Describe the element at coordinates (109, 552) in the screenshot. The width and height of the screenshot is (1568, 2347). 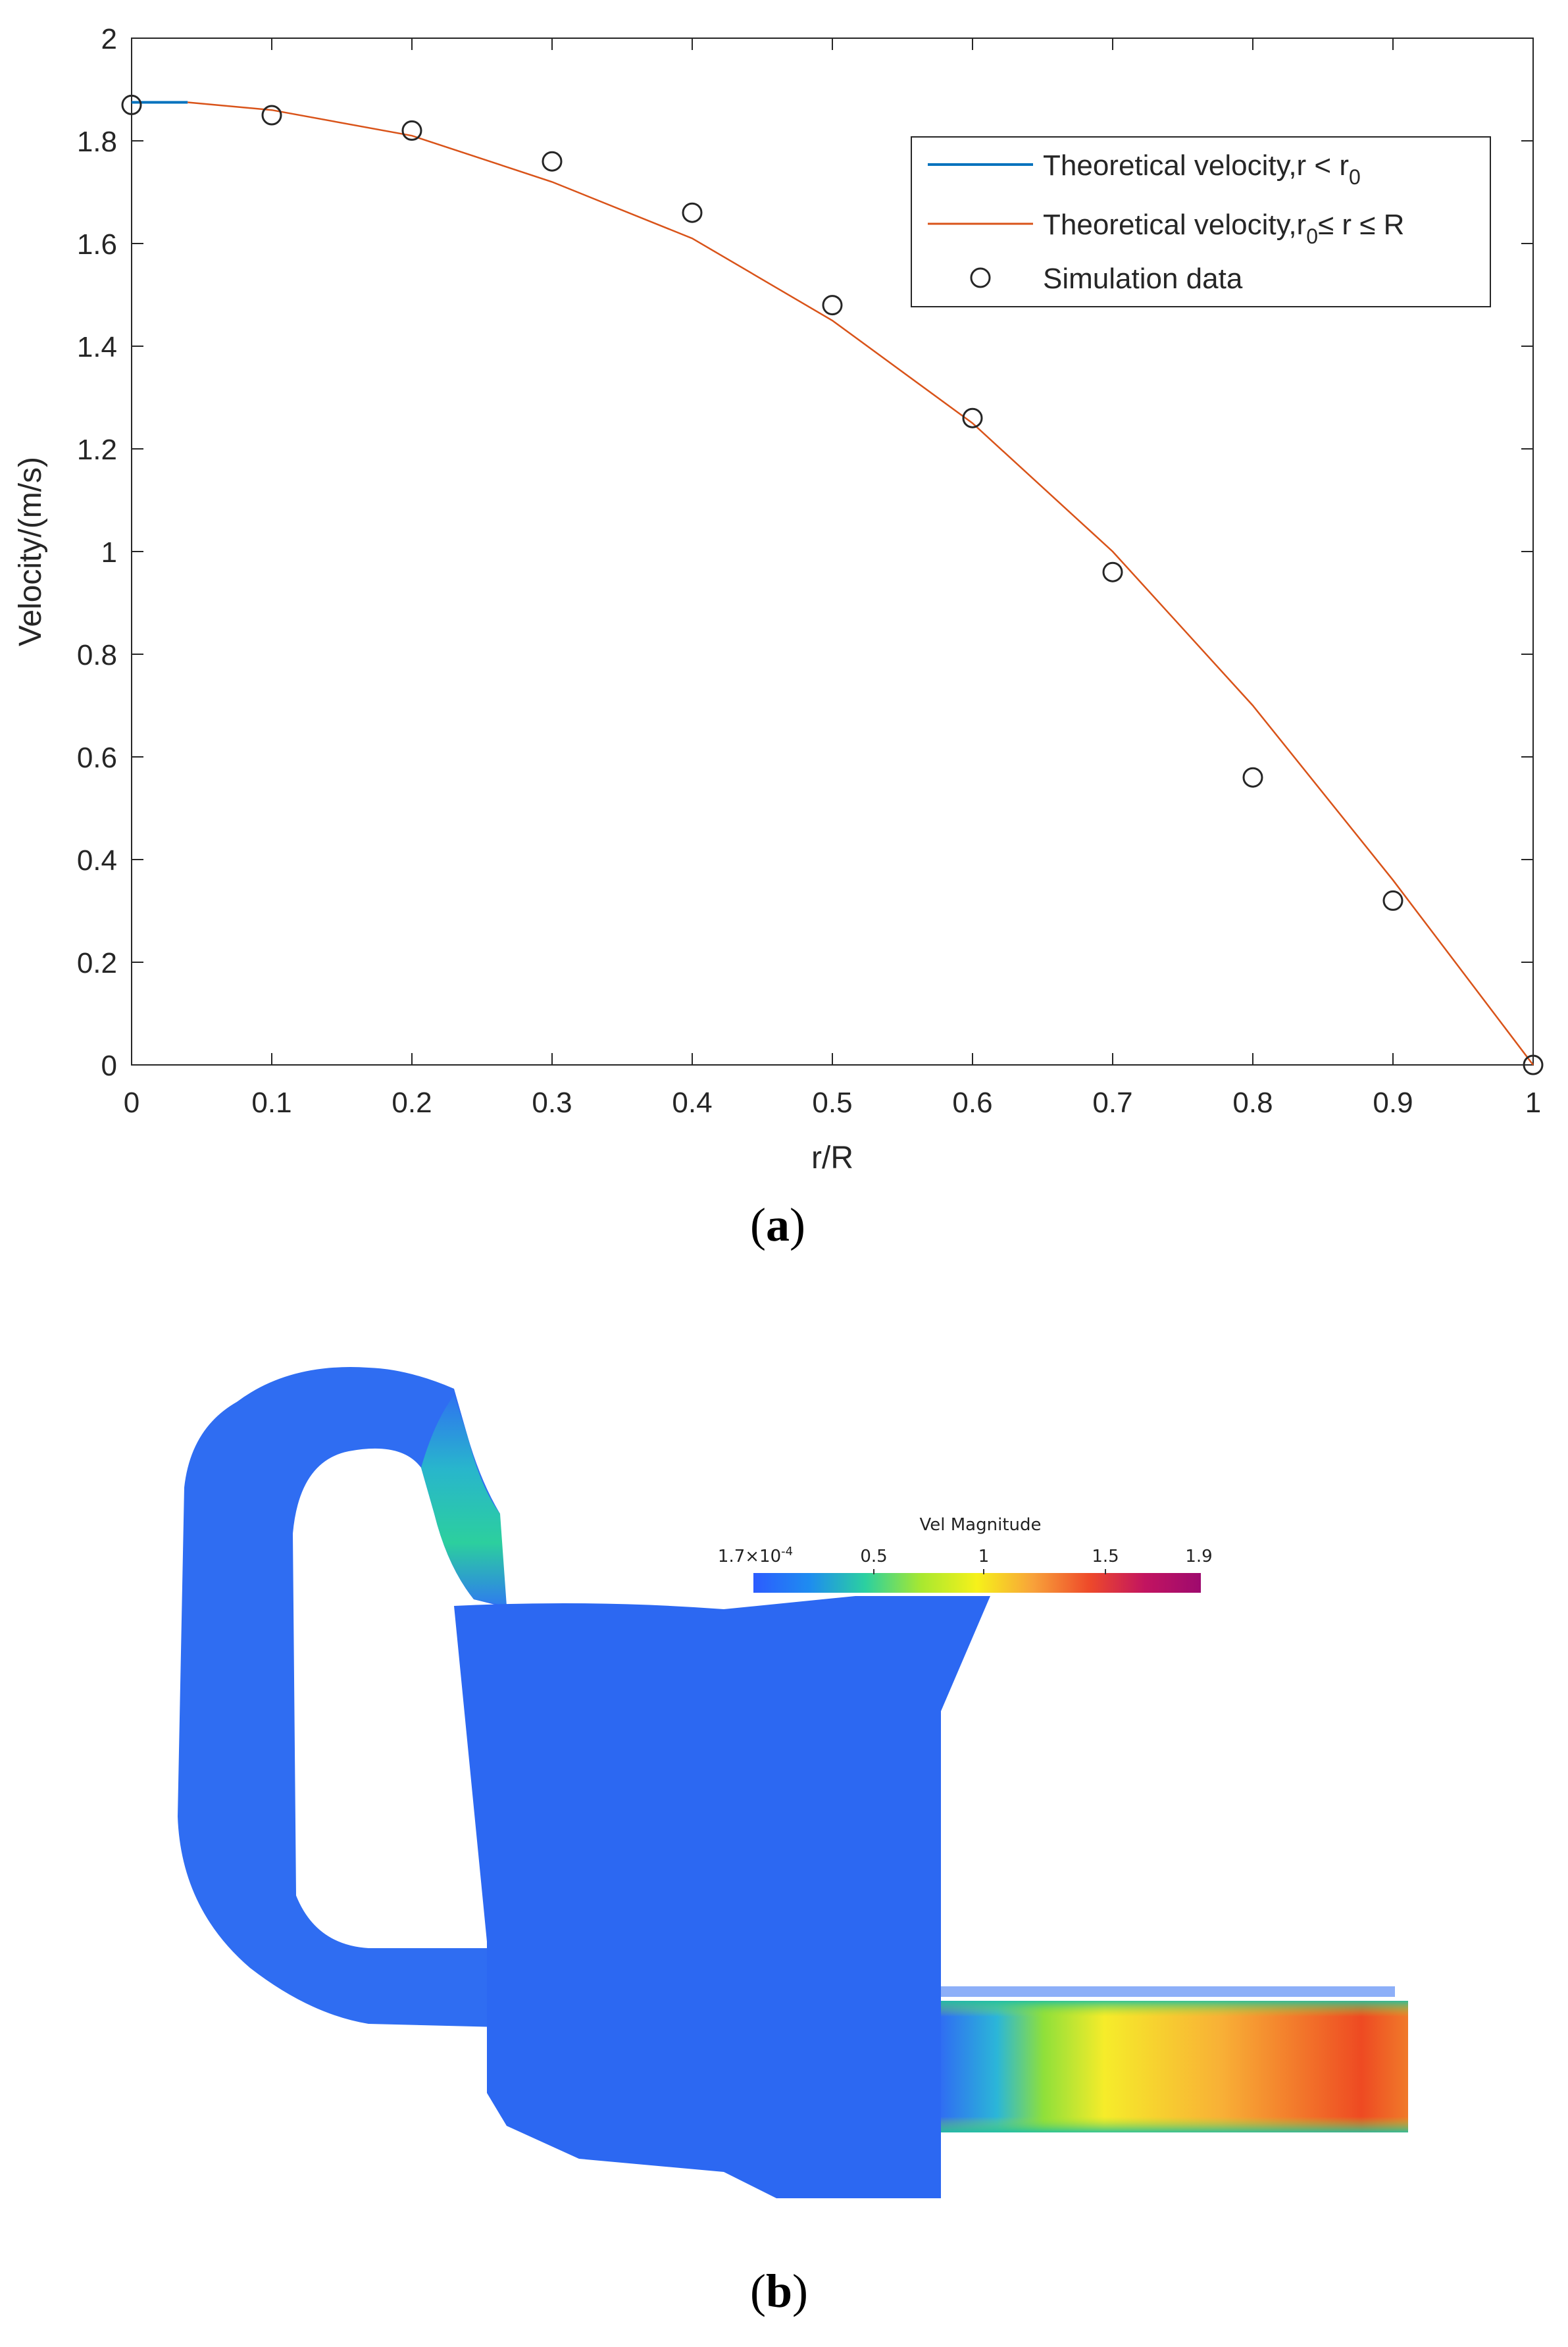
I see `y-tick-label: 1` at that location.